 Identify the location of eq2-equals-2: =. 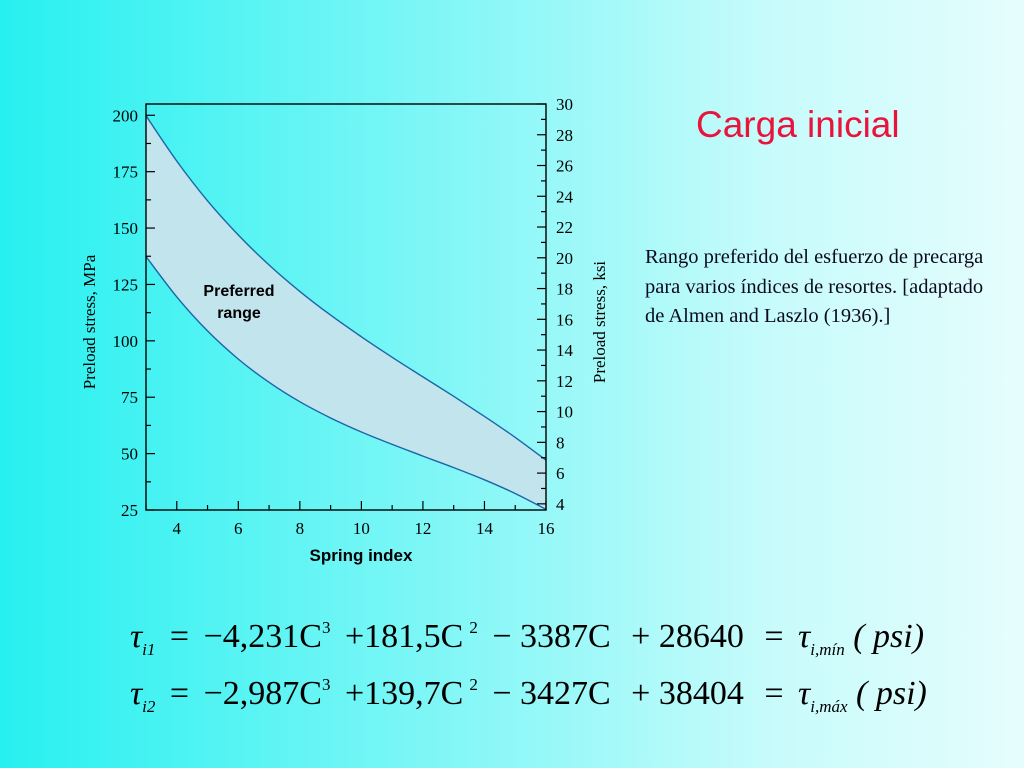
(774, 693).